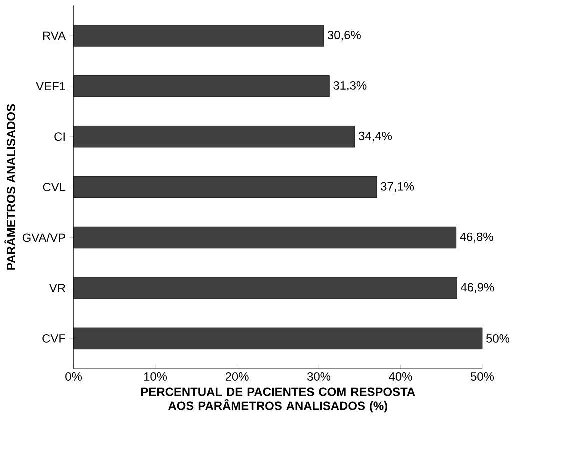 This screenshot has width=579, height=460. What do you see at coordinates (482, 377) in the screenshot?
I see `x-tick-label: 50%` at bounding box center [482, 377].